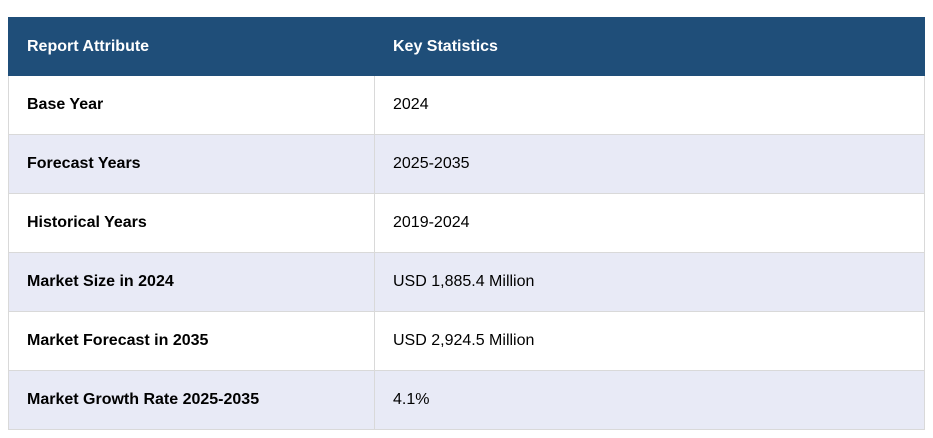 This screenshot has height=438, width=933. Describe the element at coordinates (649, 46) in the screenshot. I see `header-key-statistics: Key Statistics` at that location.